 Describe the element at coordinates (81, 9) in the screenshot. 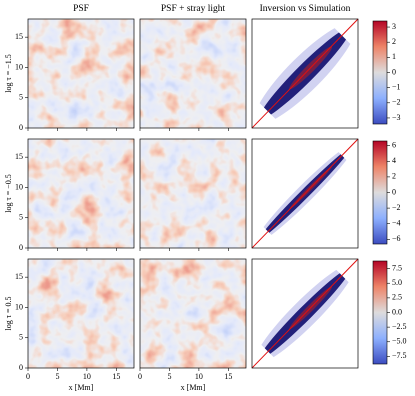

I see `column-title: PSF` at that location.